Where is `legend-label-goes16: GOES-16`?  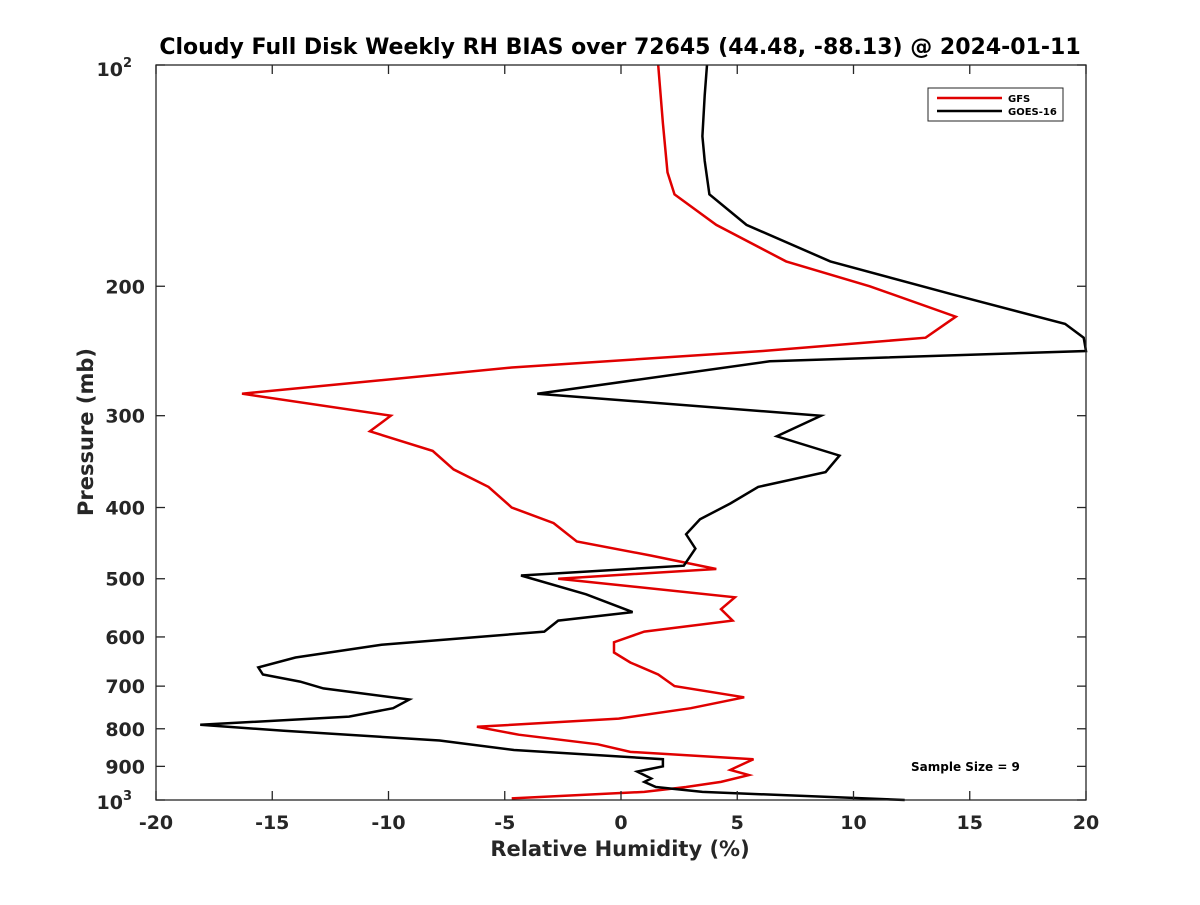 legend-label-goes16: GOES-16 is located at coordinates (1032, 112).